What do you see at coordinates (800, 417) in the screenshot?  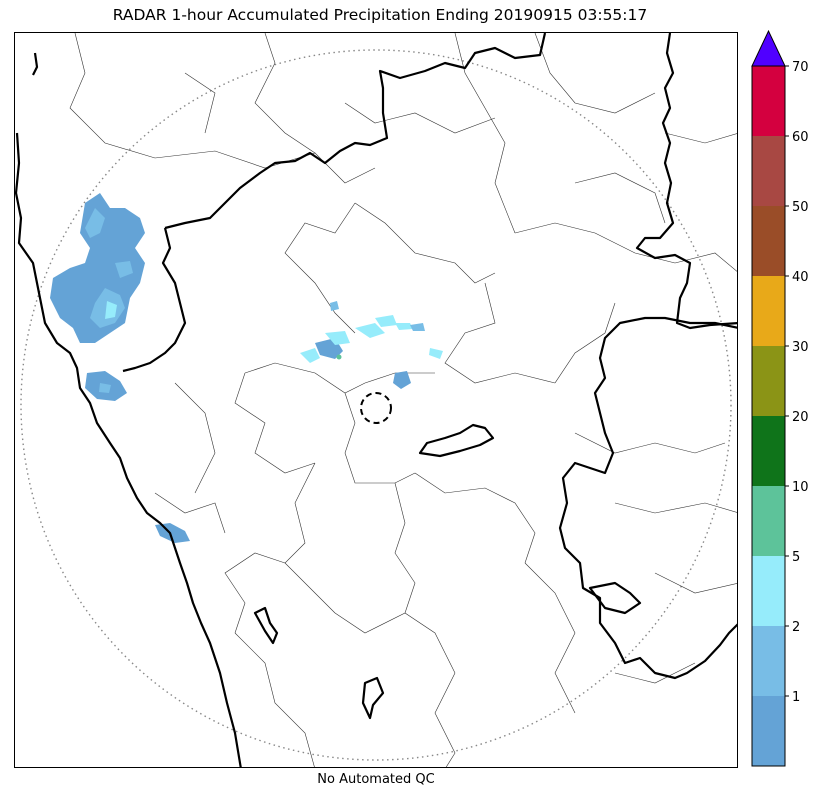 I see `colorbar-tick-label: 20` at bounding box center [800, 417].